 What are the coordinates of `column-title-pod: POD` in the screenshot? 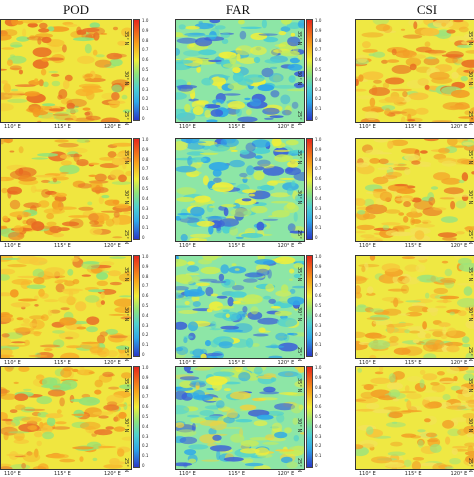 It's located at (76, 10).